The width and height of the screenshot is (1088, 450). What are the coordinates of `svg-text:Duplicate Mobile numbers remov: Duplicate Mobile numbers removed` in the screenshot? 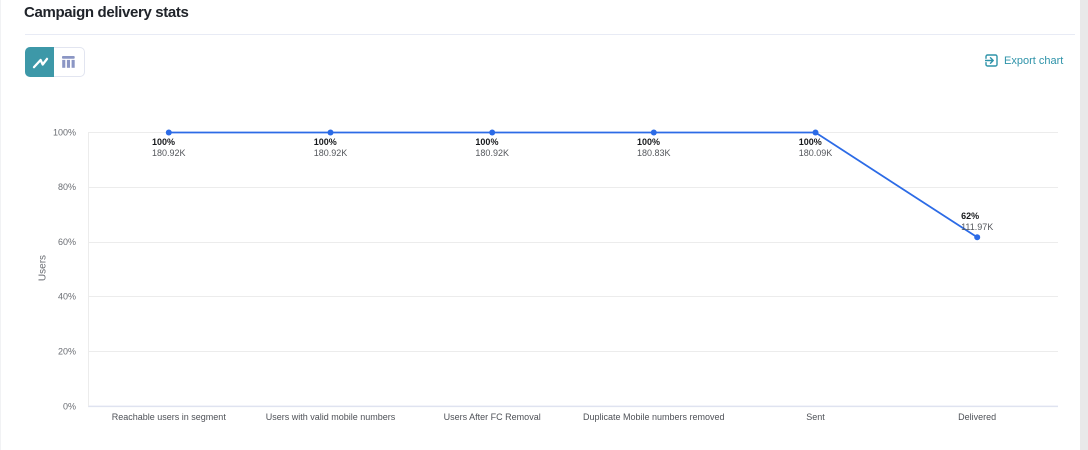 It's located at (654, 417).